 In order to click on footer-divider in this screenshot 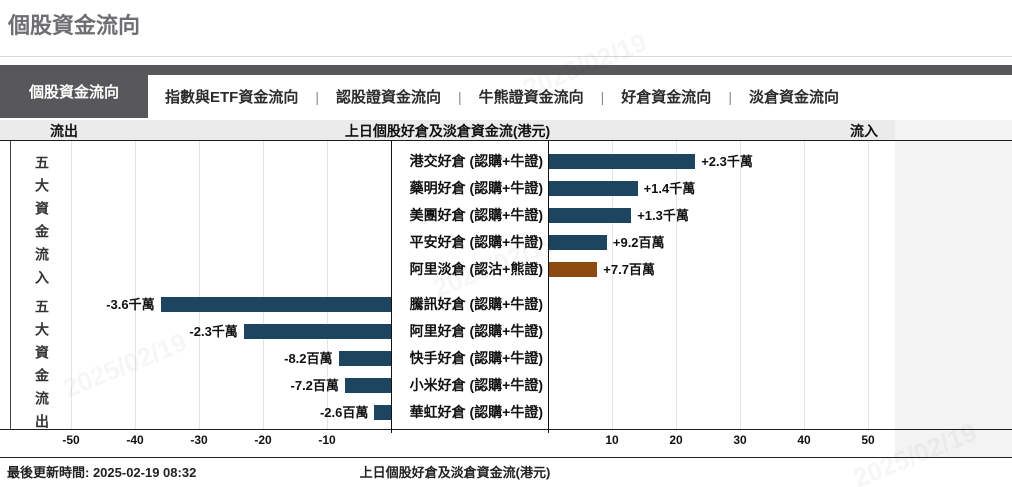, I will do `click(506, 457)`.